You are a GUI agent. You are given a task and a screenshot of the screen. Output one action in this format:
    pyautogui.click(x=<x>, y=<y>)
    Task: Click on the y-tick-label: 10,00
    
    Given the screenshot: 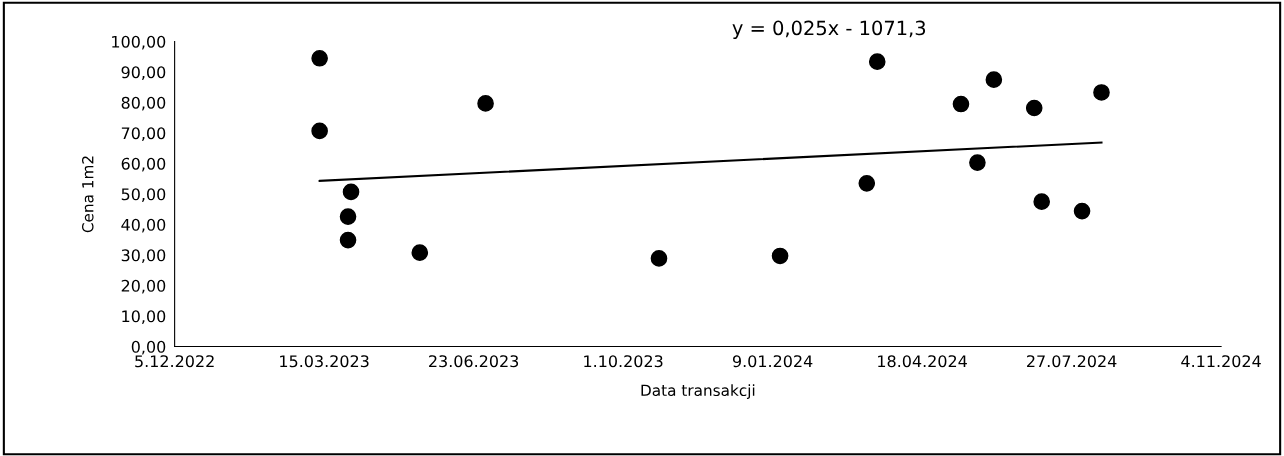 What is the action you would take?
    pyautogui.click(x=144, y=317)
    